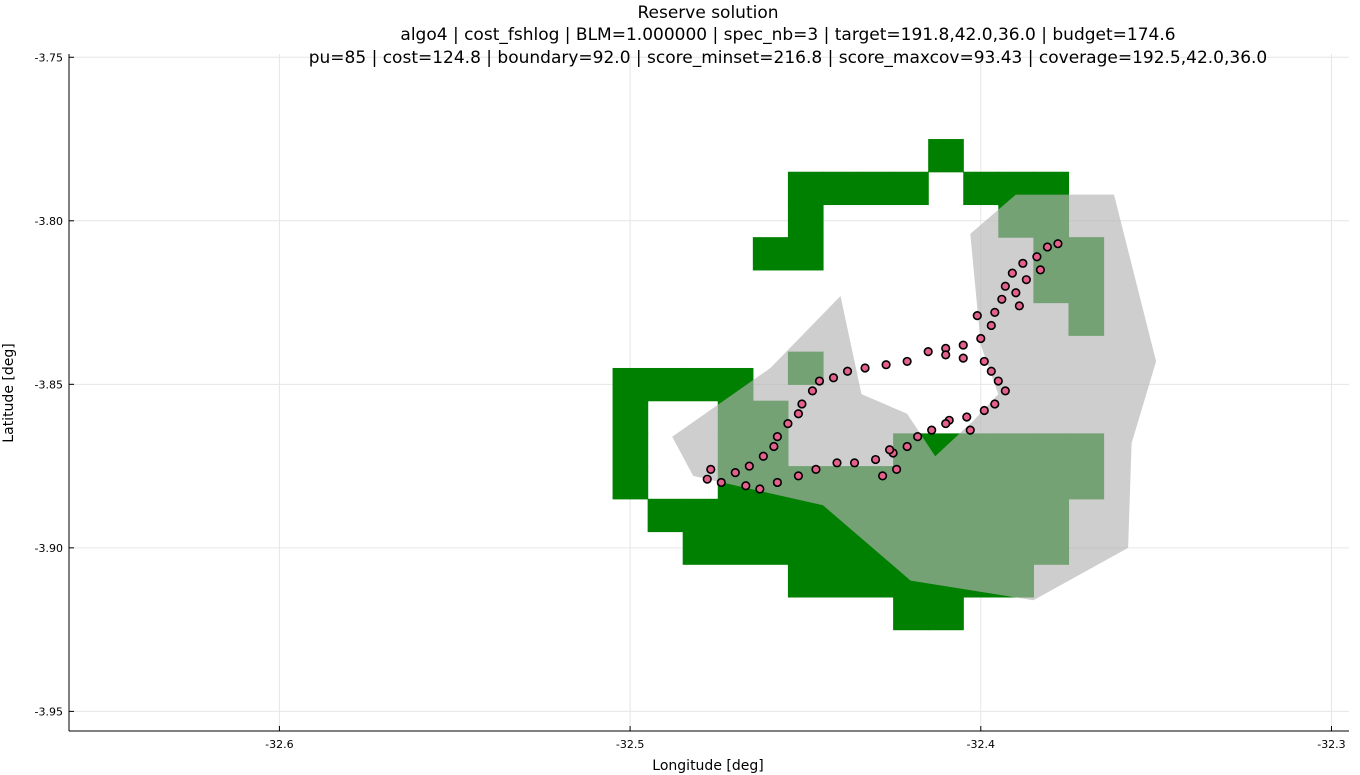  What do you see at coordinates (1331, 744) in the screenshot?
I see `x-tick-label: -32.3` at bounding box center [1331, 744].